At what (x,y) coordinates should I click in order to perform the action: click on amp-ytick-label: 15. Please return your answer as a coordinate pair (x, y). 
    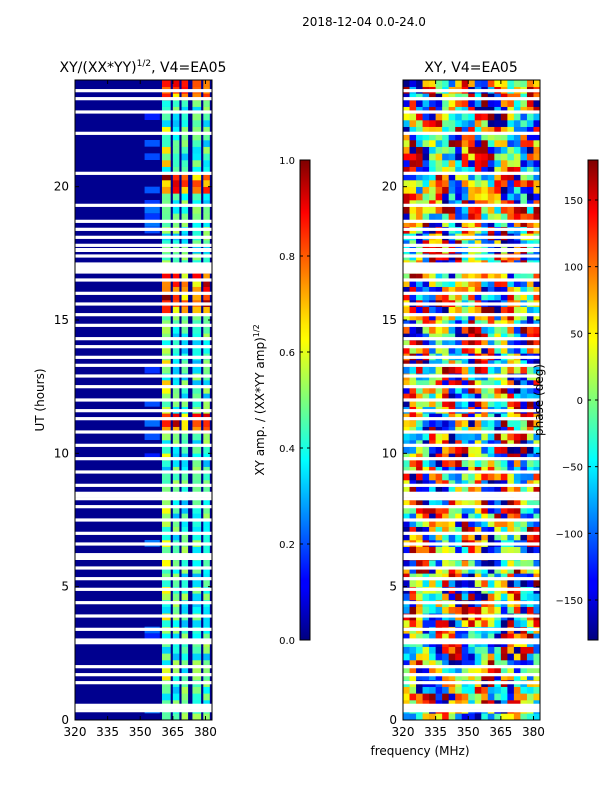
    Looking at the image, I should click on (61, 320).